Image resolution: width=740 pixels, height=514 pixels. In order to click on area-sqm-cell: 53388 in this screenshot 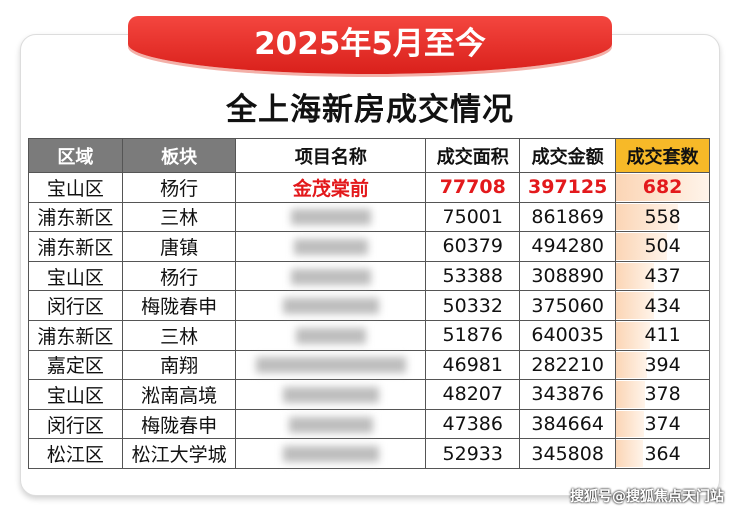, I will do `click(473, 276)`.